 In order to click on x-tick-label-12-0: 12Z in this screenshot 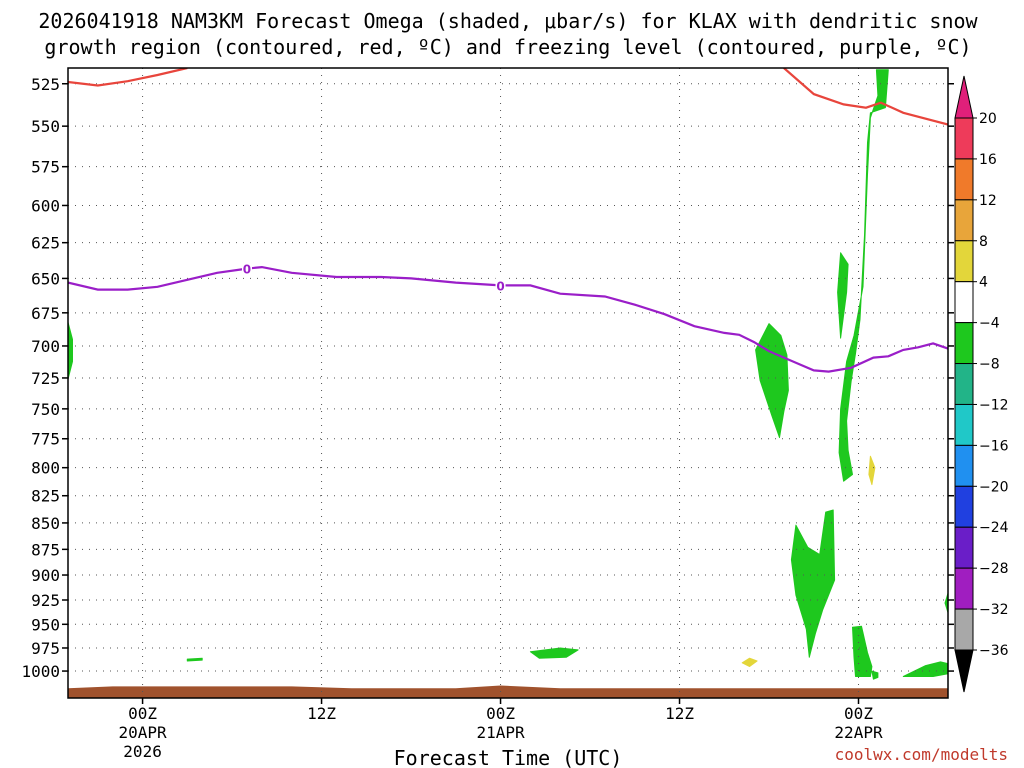, I will do `click(321, 713)`.